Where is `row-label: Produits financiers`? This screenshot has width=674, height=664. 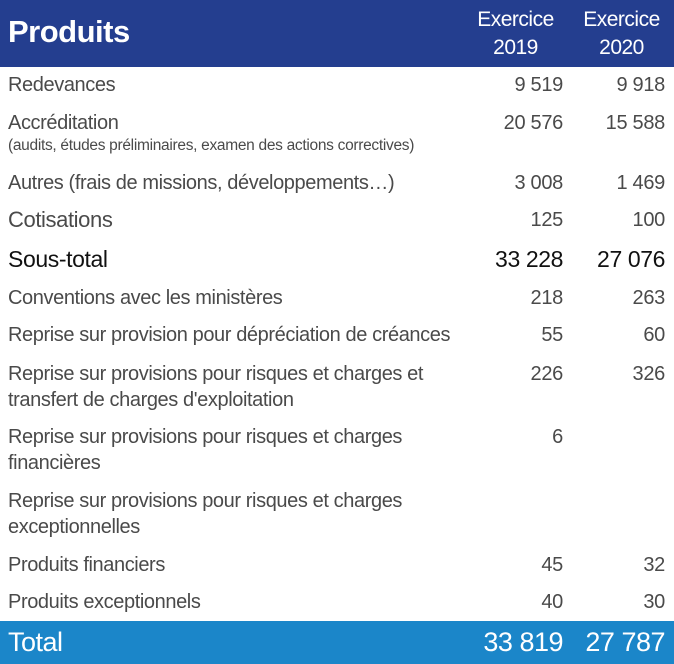
row-label: Produits financiers is located at coordinates (86, 565).